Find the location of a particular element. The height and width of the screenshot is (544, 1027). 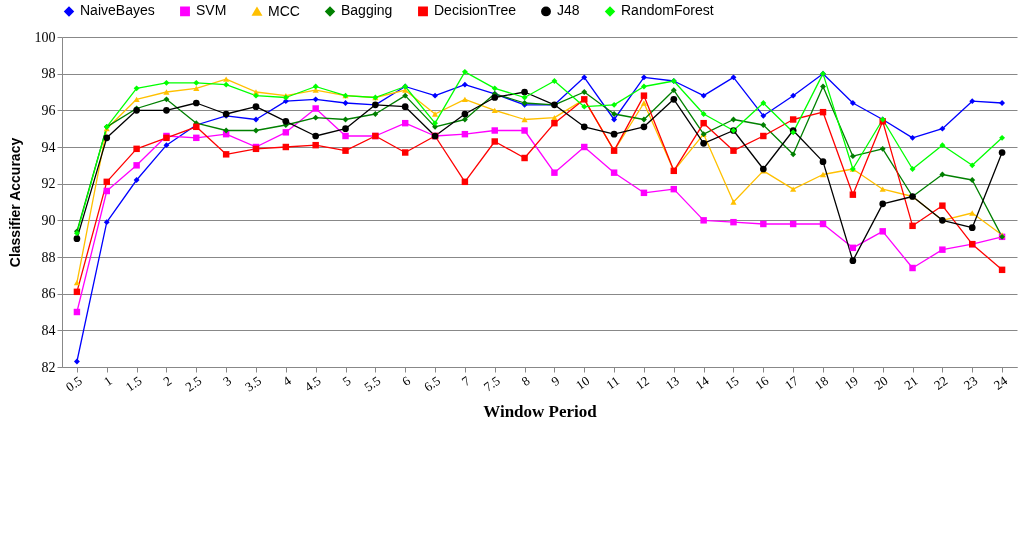

x-tick-label: 10 is located at coordinates (582, 382).